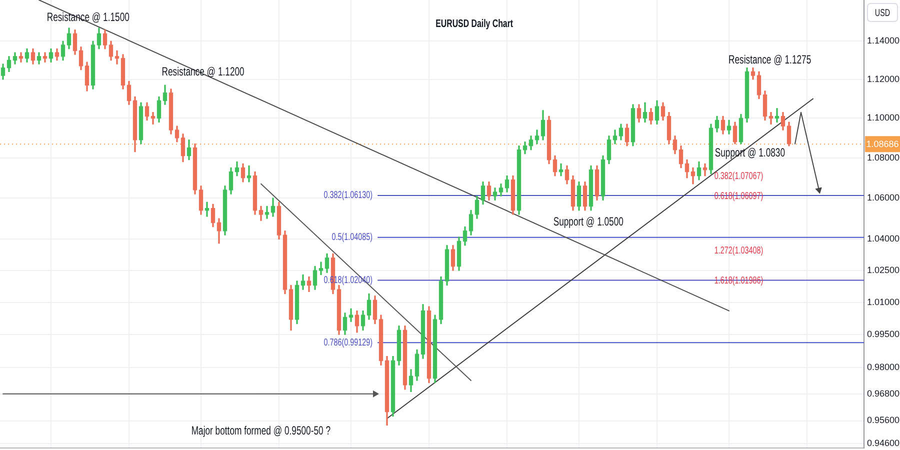 This screenshot has width=900, height=450. Describe the element at coordinates (739, 250) in the screenshot. I see `annotation: 1.272(1.03408)` at that location.